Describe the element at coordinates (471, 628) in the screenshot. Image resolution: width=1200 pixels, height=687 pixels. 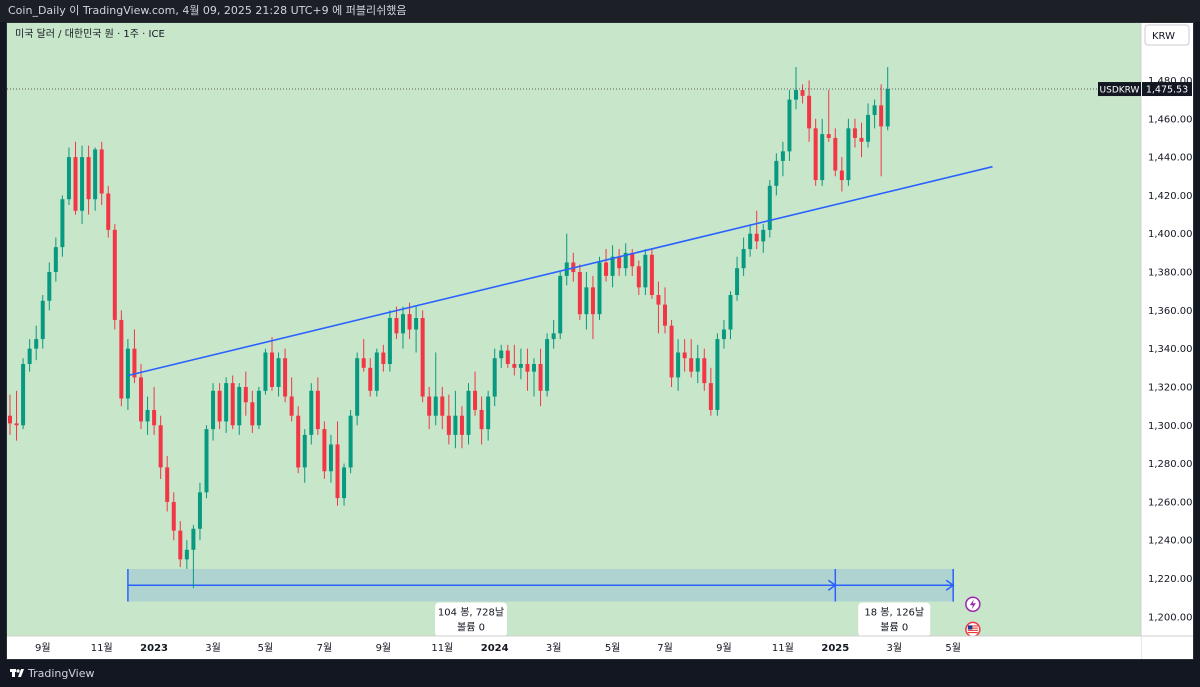
I see `range-label-1-line2: 볼륨 0` at that location.